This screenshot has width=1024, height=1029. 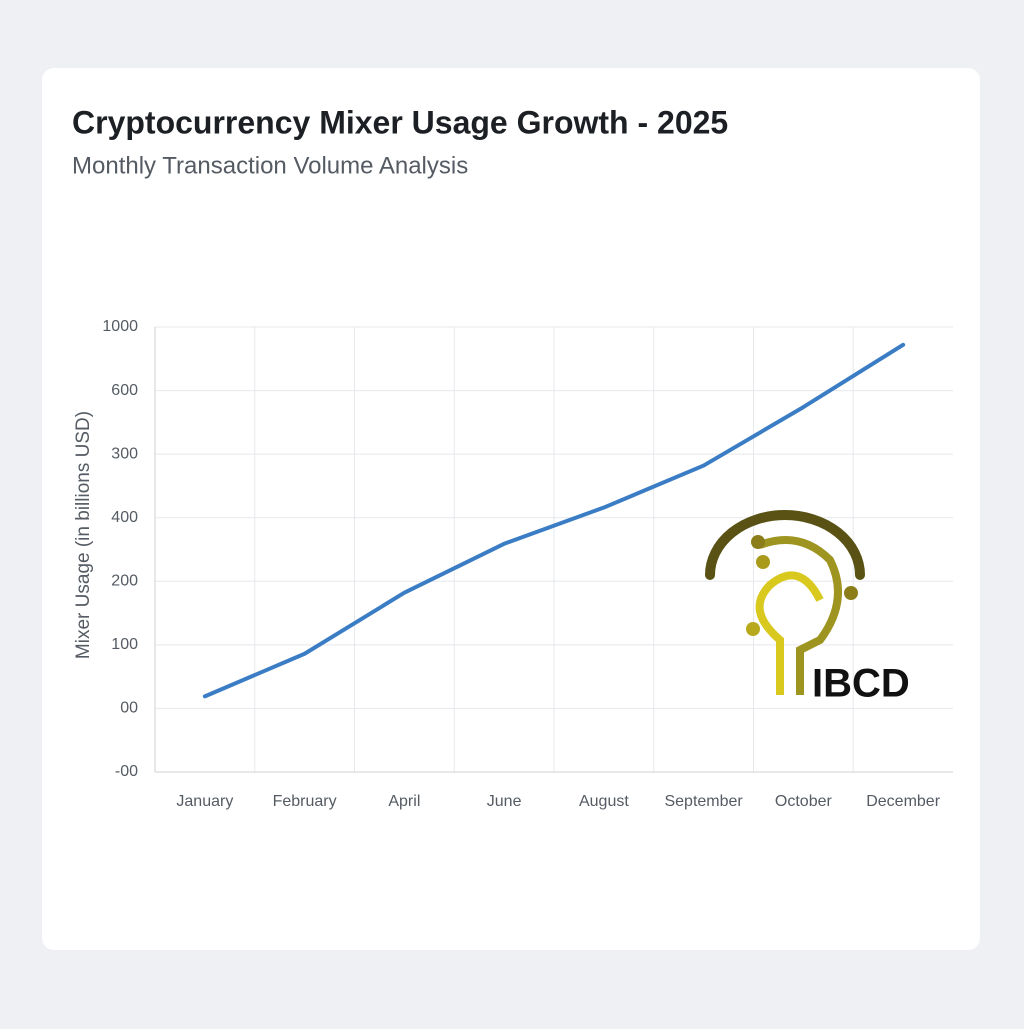 What do you see at coordinates (703, 801) in the screenshot?
I see `x-tick-label: September` at bounding box center [703, 801].